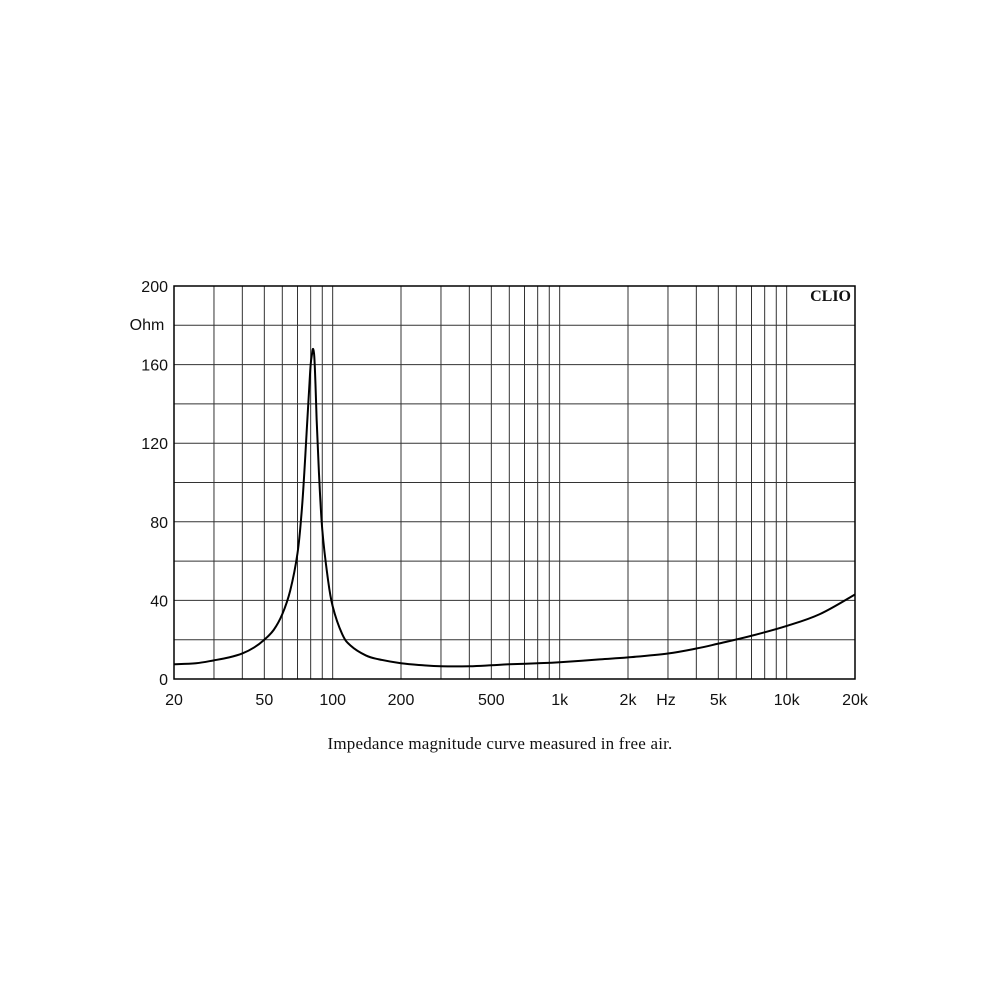  Describe the element at coordinates (719, 700) in the screenshot. I see `x-tick-label: 5k` at that location.